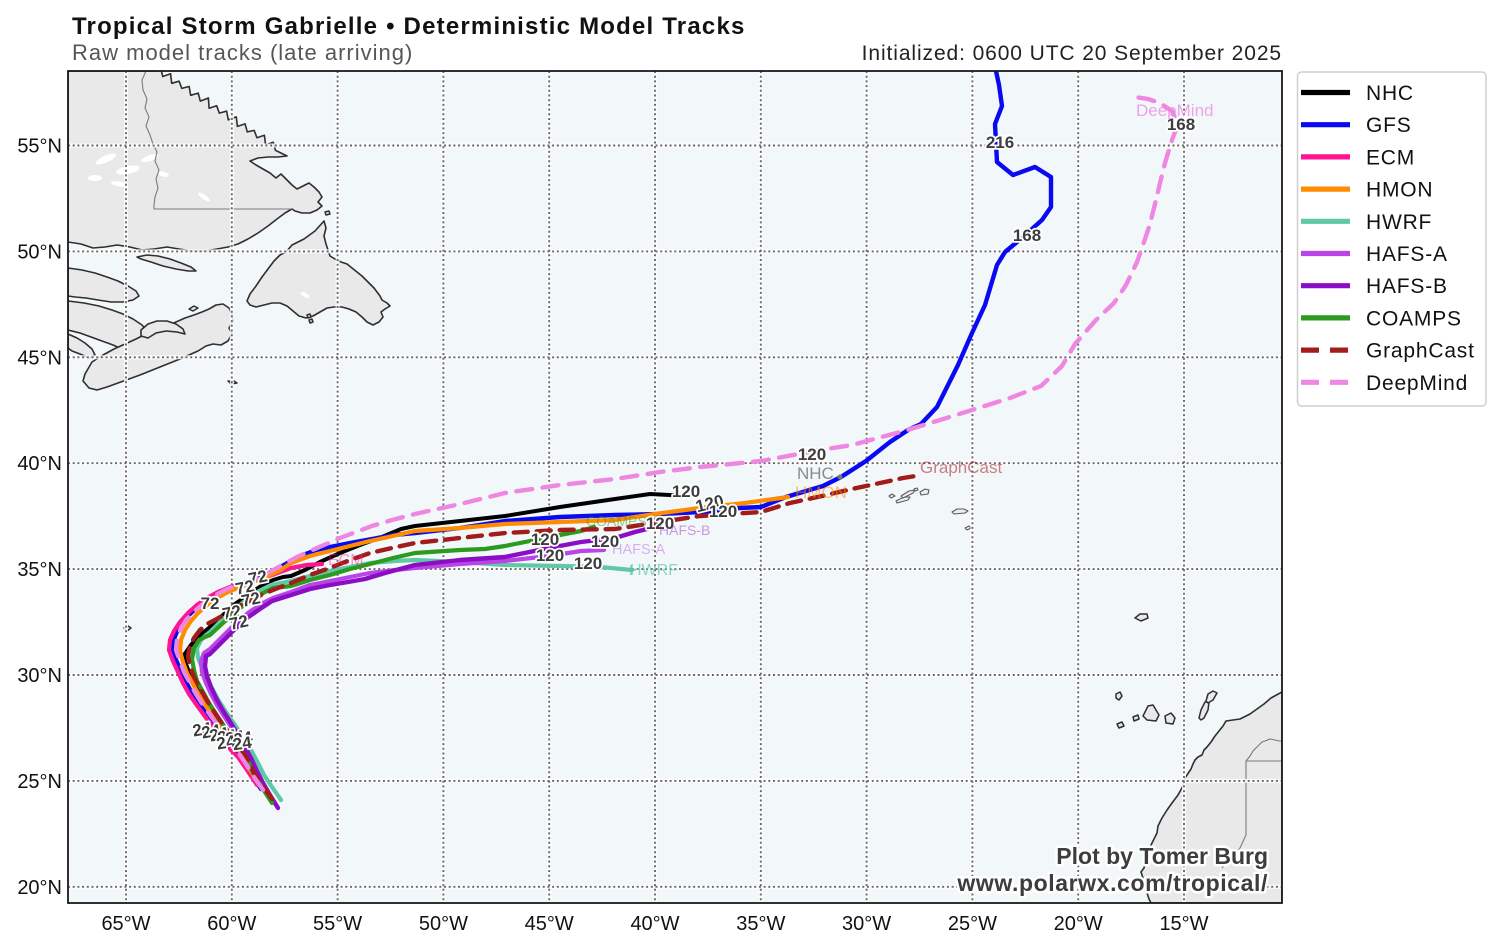 The image size is (1496, 946). Describe the element at coordinates (1072, 53) in the screenshot. I see `svg-text:Initialized: 0600 UTC 20 Septe: Initialized: 0600 UTC 20 September 2025` at that location.